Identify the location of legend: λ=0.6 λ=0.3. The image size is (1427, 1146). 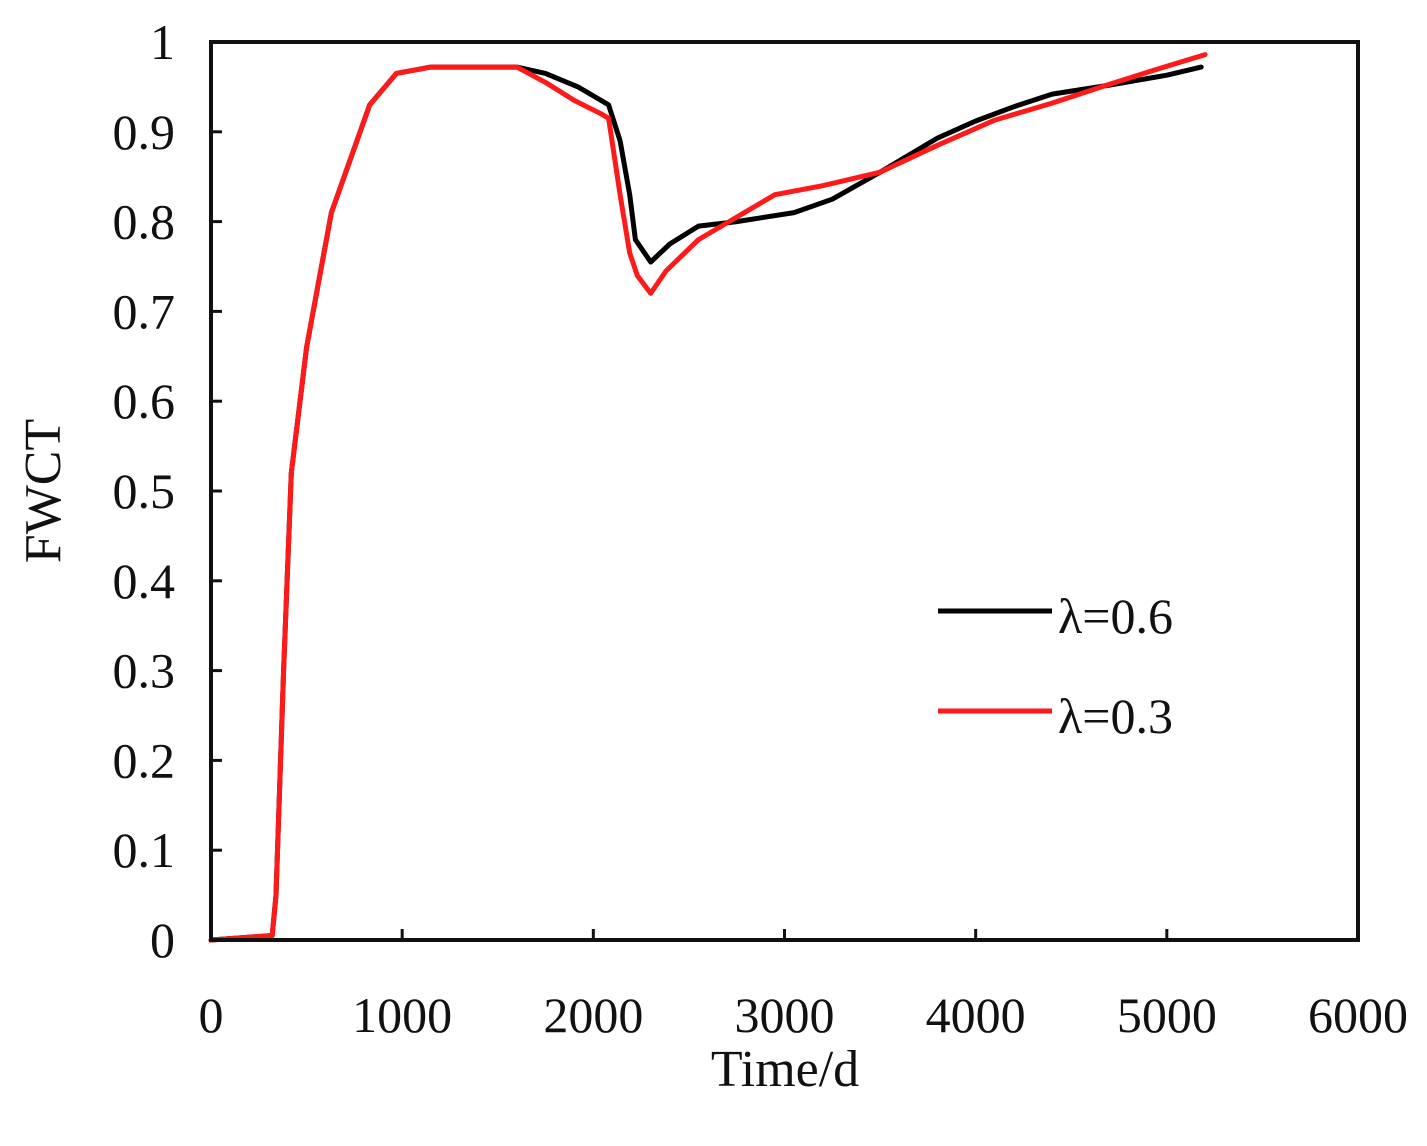
(1055, 666).